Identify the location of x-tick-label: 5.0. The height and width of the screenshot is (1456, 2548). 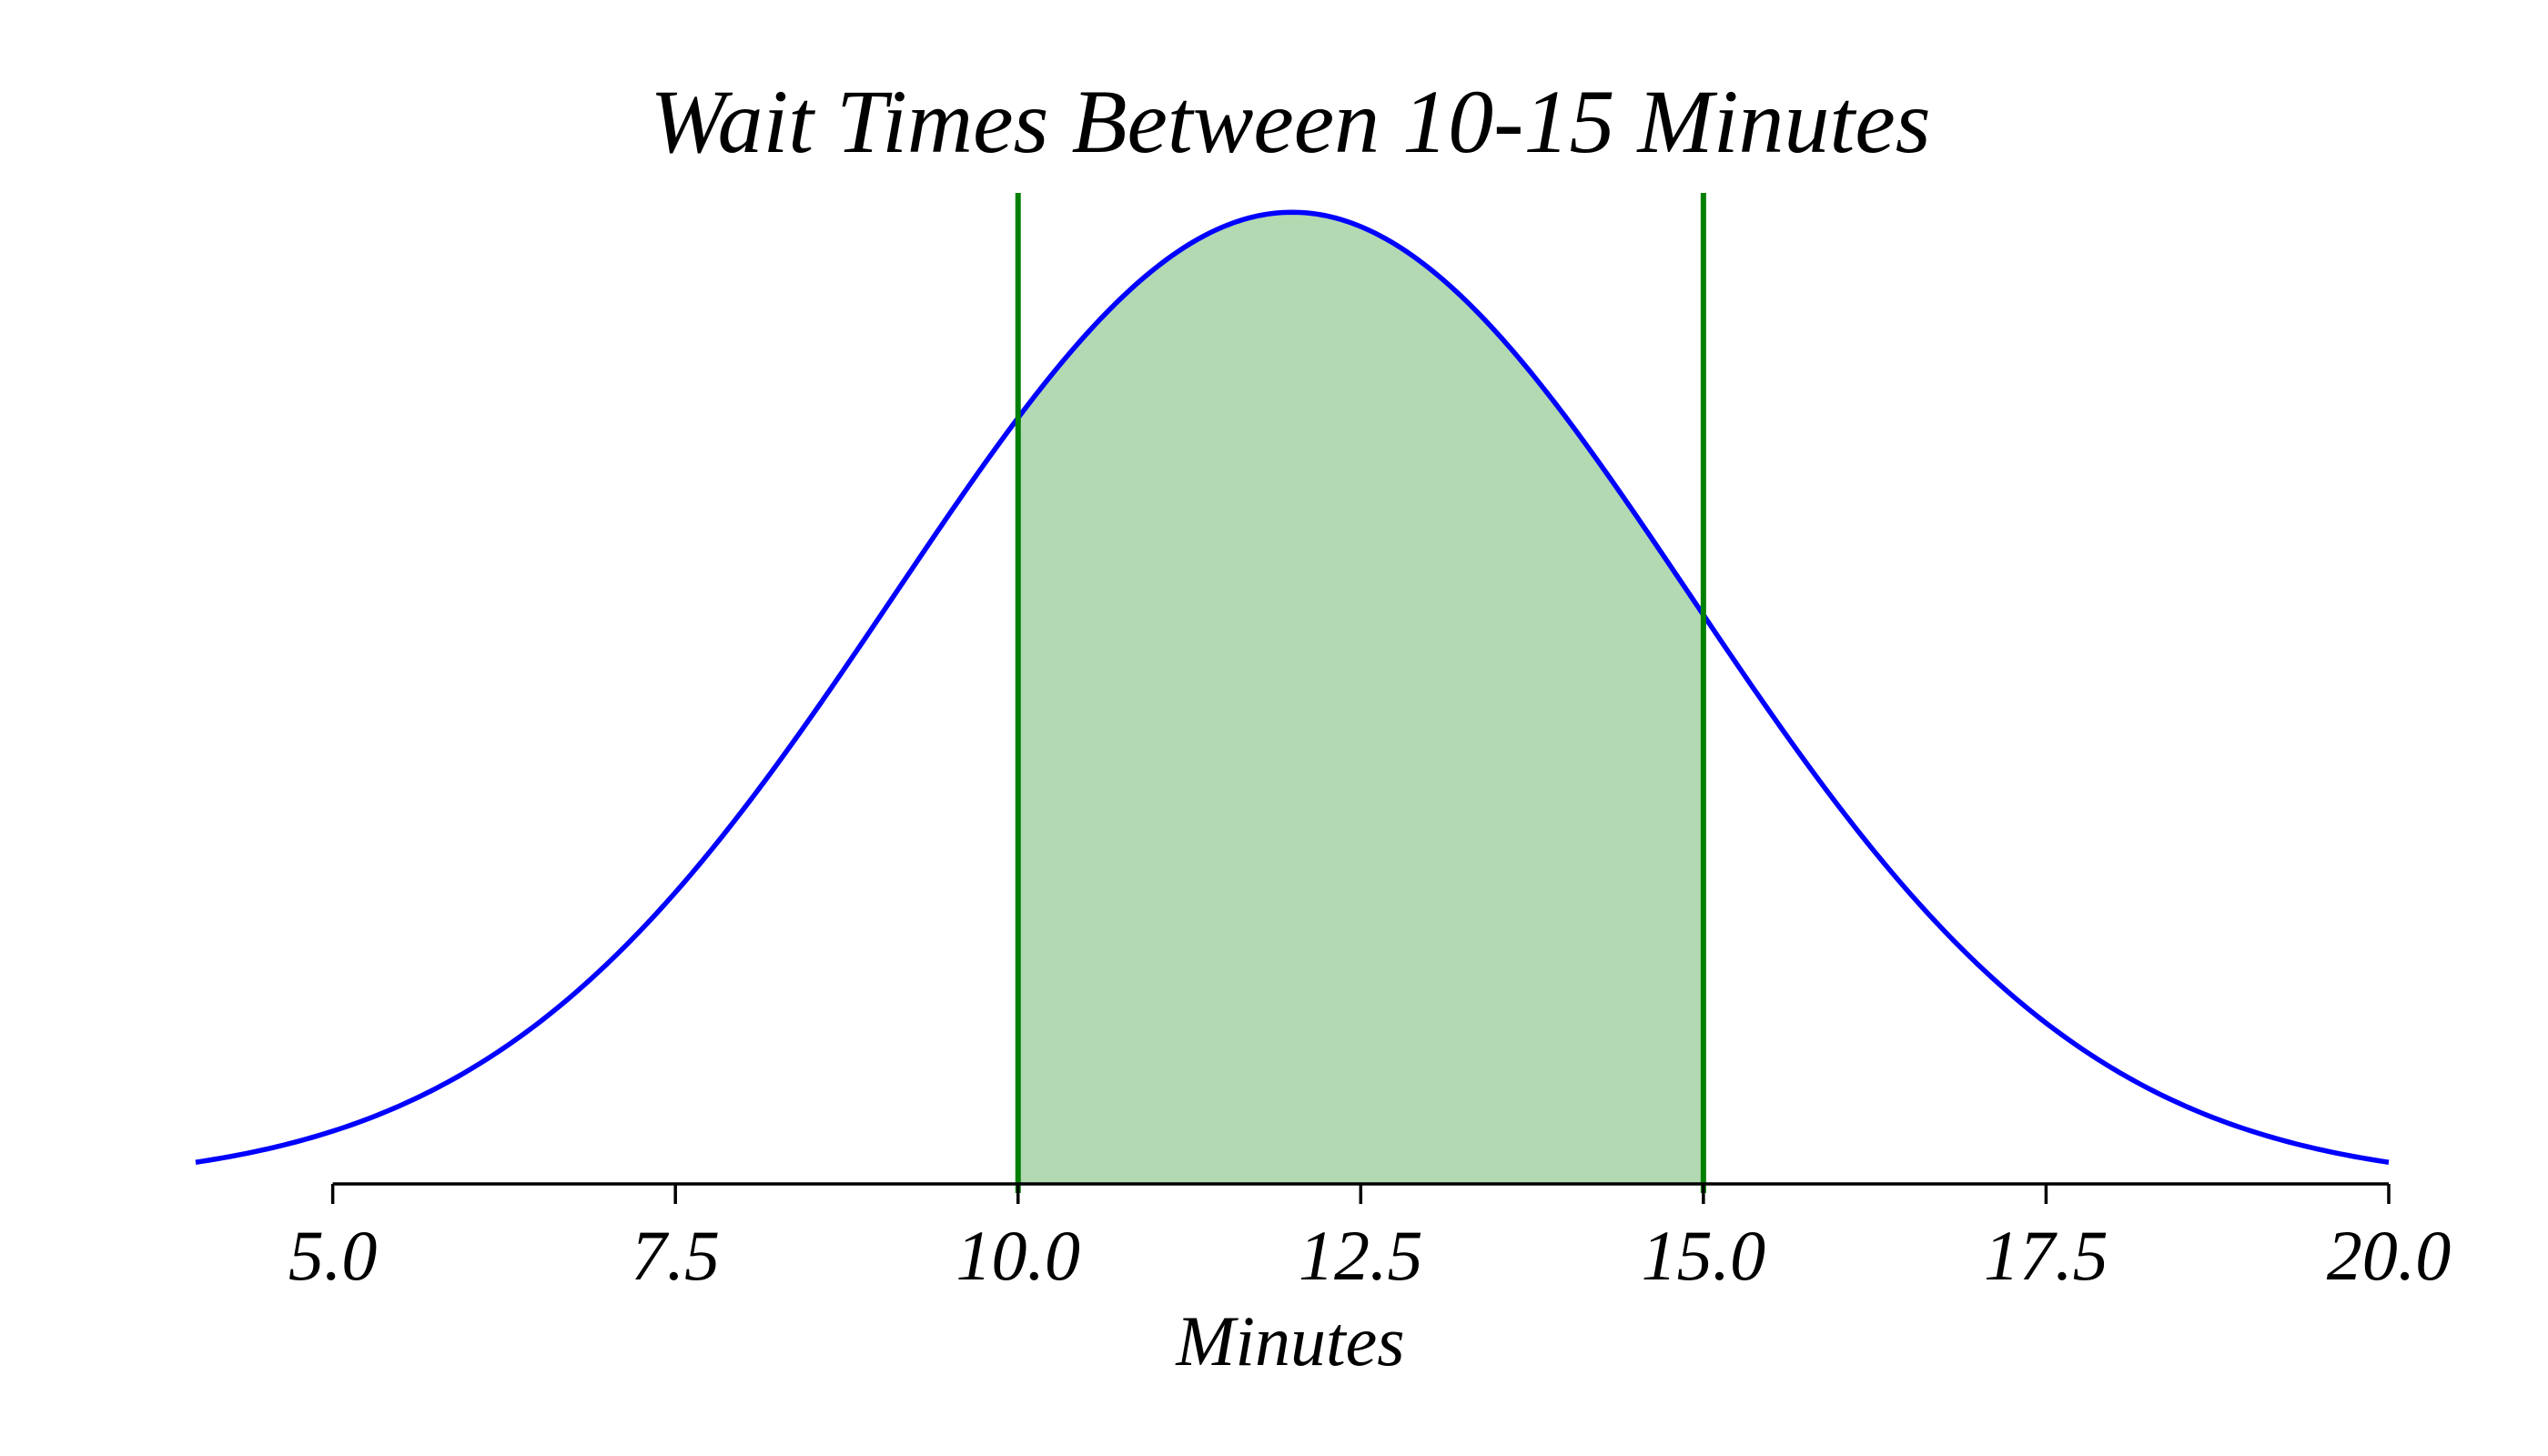
(333, 1255).